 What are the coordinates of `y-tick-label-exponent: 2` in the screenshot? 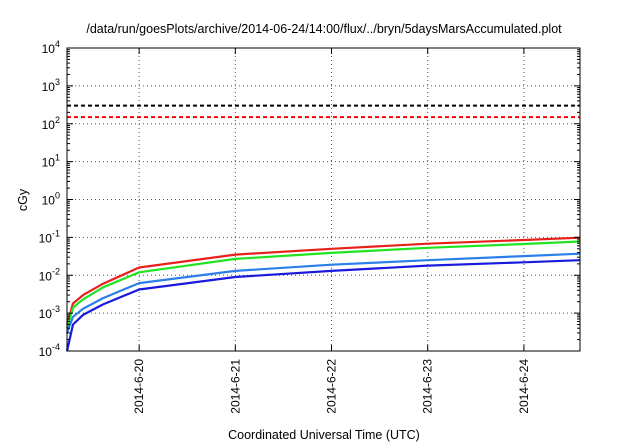 It's located at (57, 120).